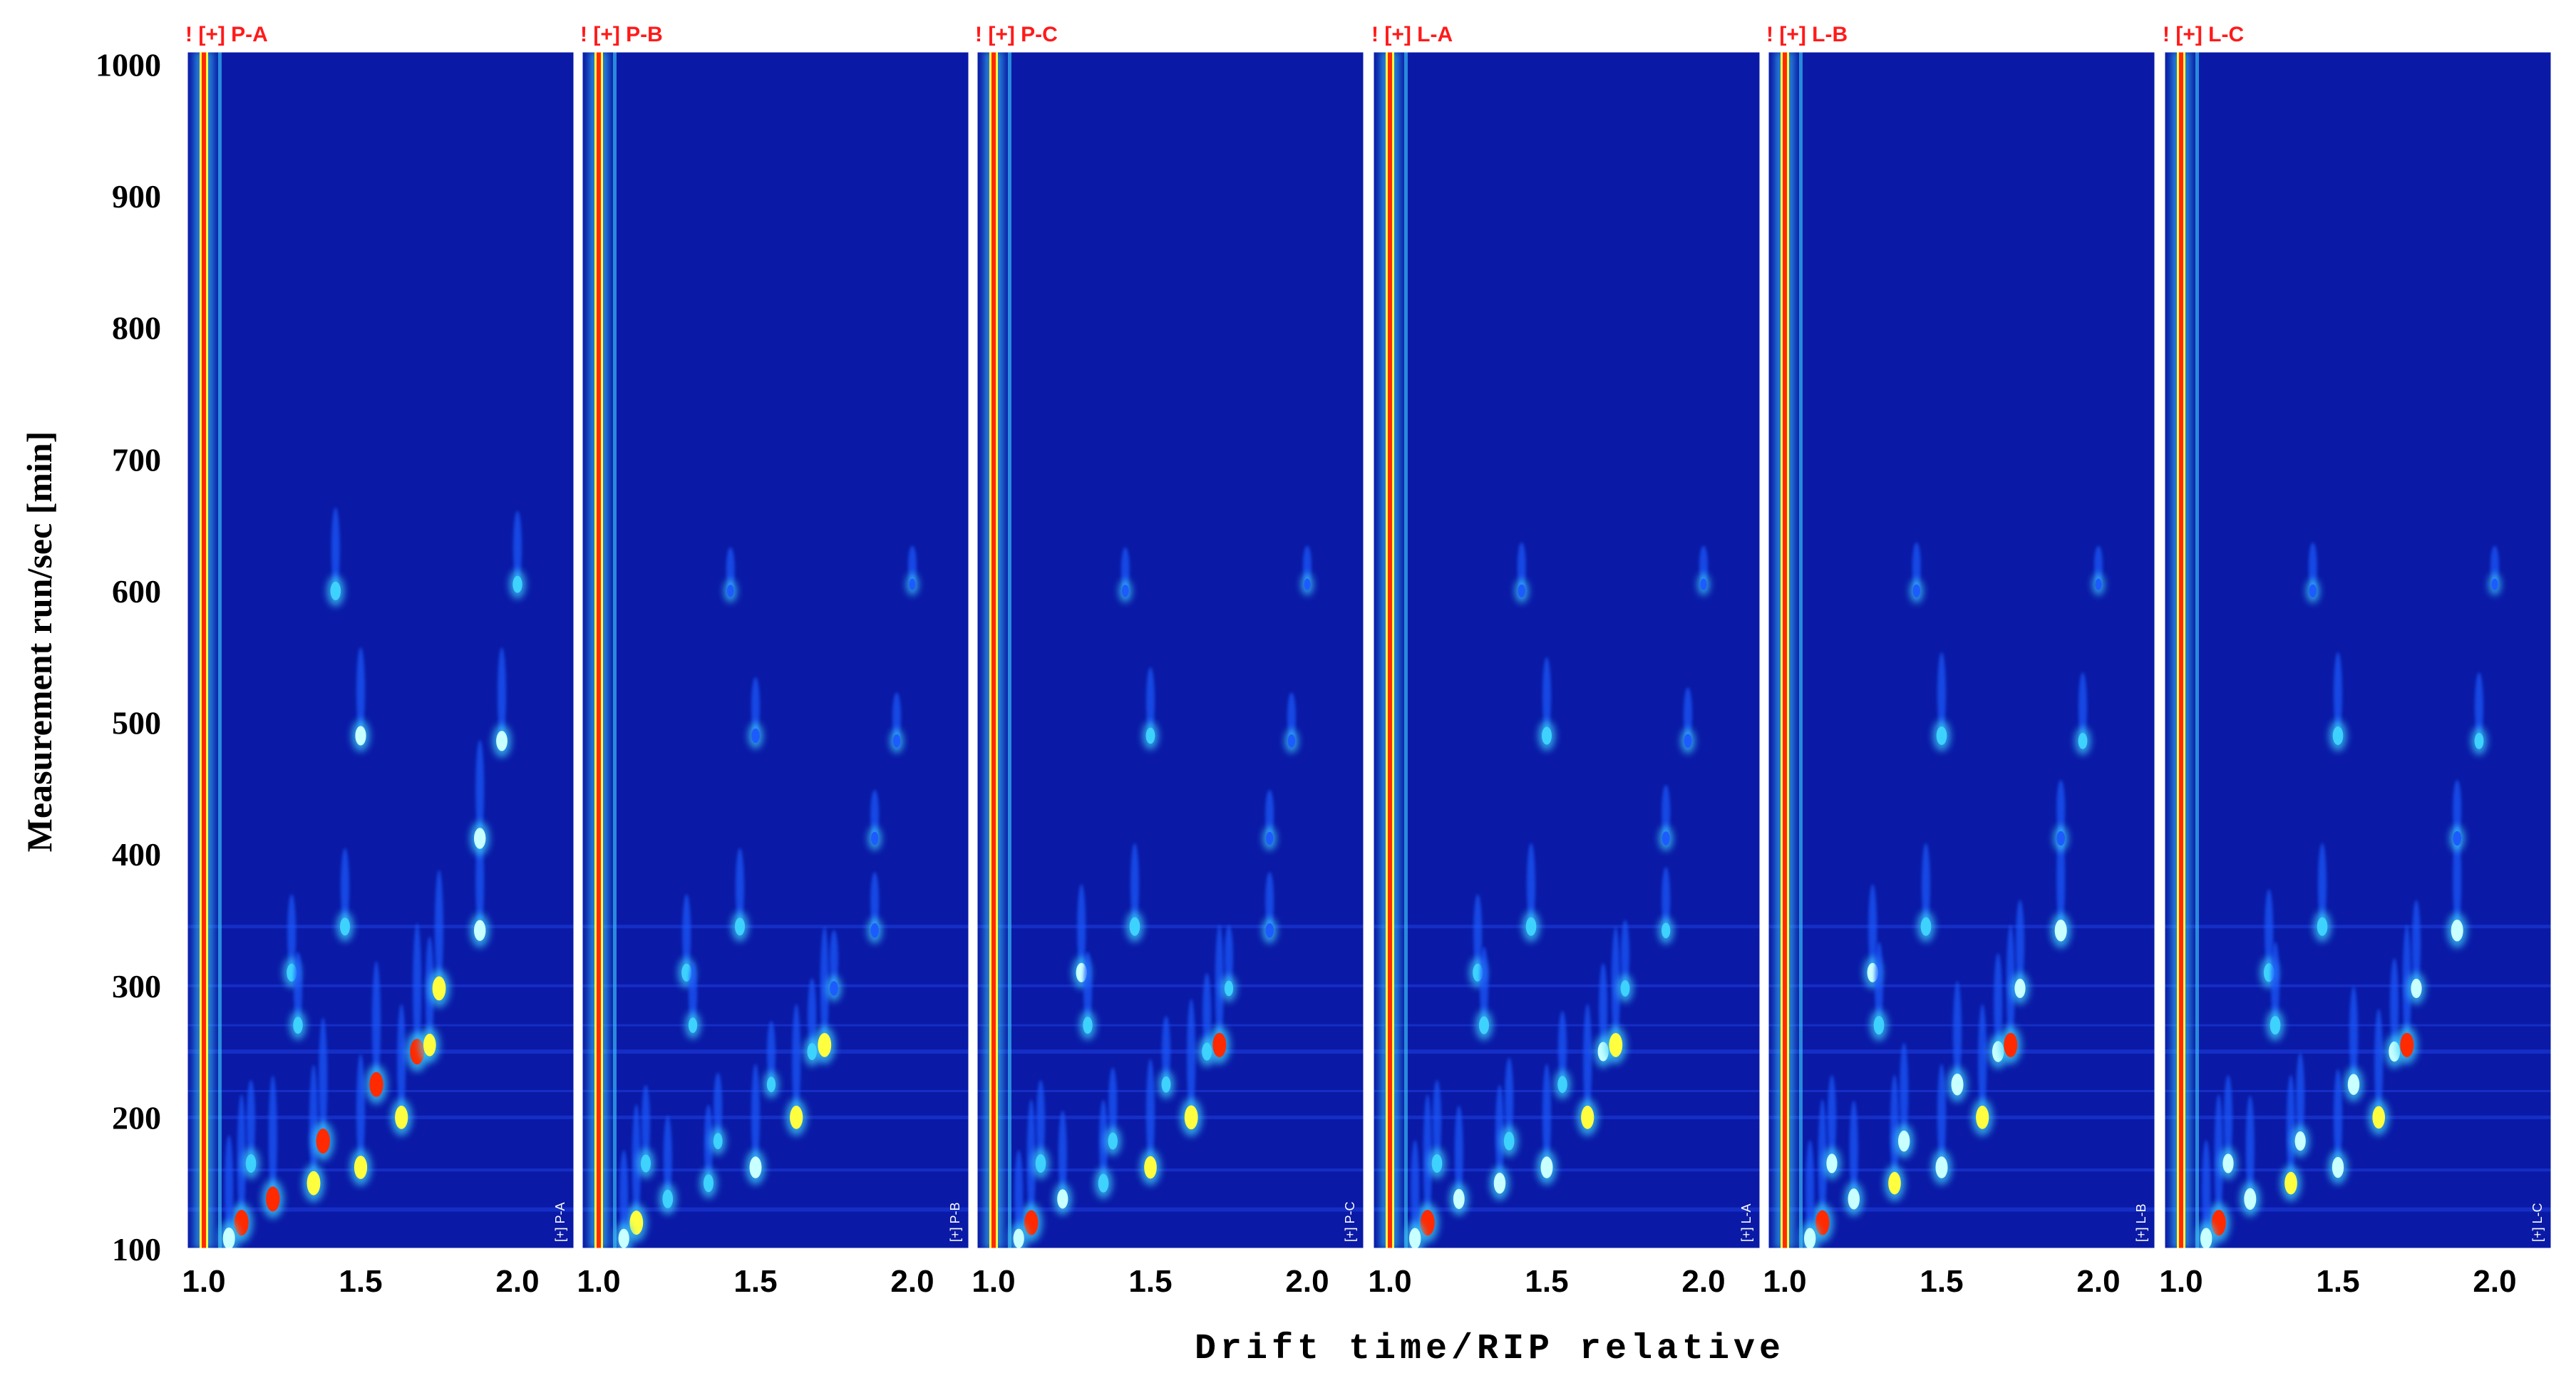 This screenshot has height=1388, width=2576. Describe the element at coordinates (136, 591) in the screenshot. I see `y-tick-label: 600` at that location.